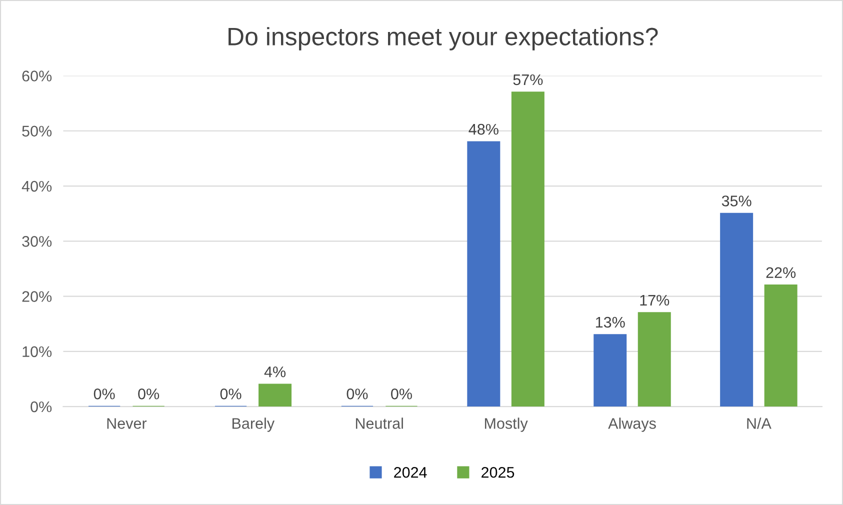 The width and height of the screenshot is (843, 505). Describe the element at coordinates (37, 76) in the screenshot. I see `y-tick-label: 60%` at that location.